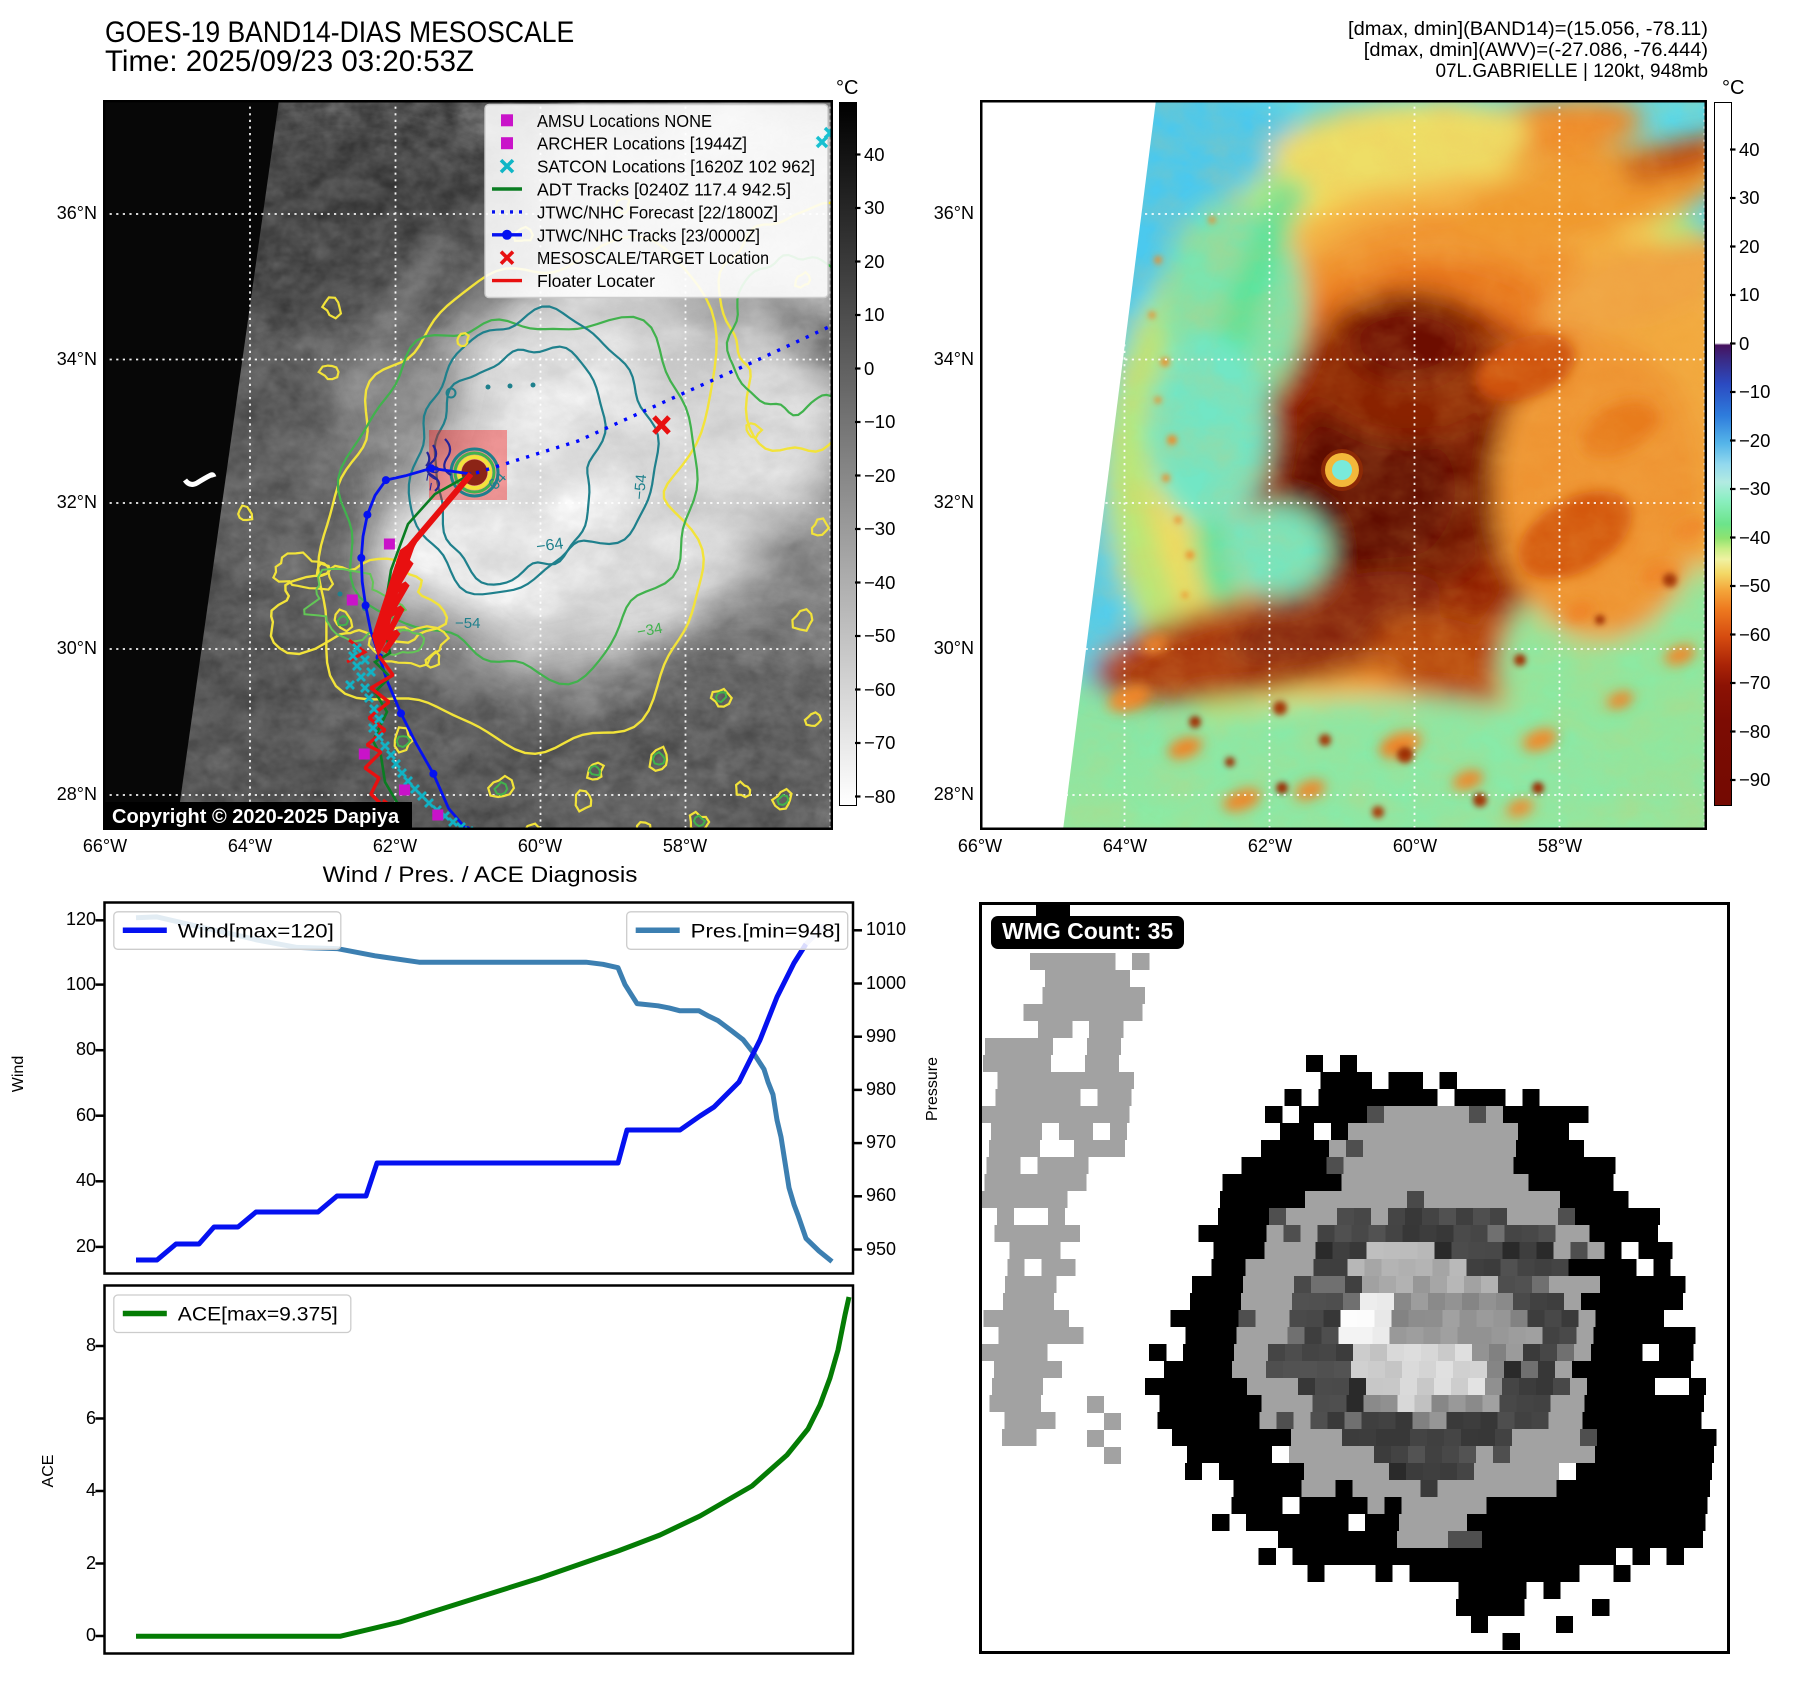 Image resolution: width=1797 pixels, height=1690 pixels. I want to click on svg-text: ADT Tracks [0240Z 117.4 942.5], so click(664, 190).